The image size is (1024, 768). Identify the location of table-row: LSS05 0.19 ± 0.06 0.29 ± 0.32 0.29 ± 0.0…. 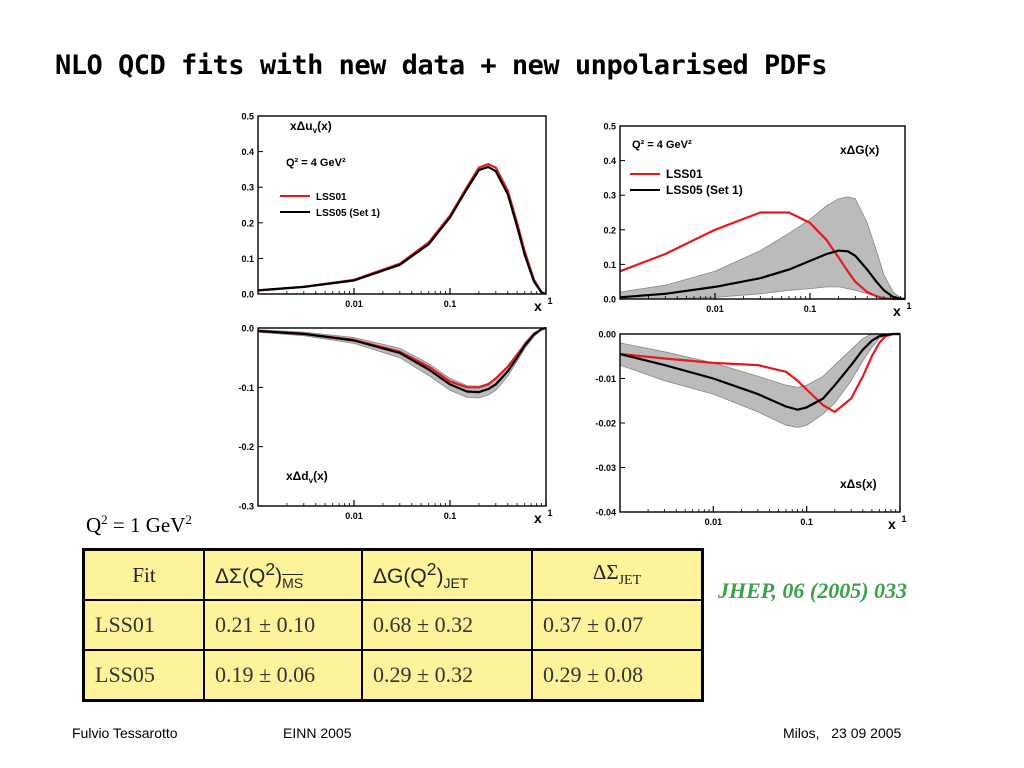
(393, 675).